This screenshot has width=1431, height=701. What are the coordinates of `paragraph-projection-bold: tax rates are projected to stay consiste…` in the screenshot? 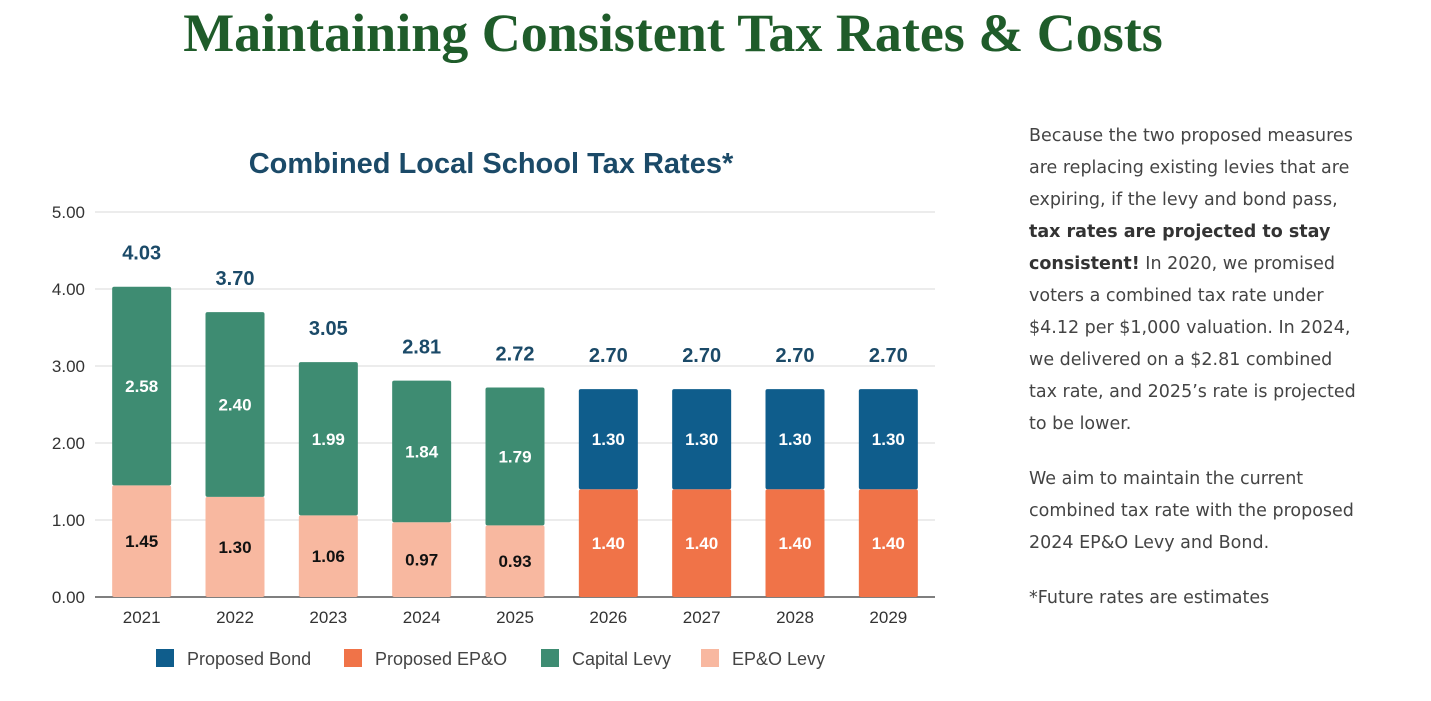 It's located at (1180, 248).